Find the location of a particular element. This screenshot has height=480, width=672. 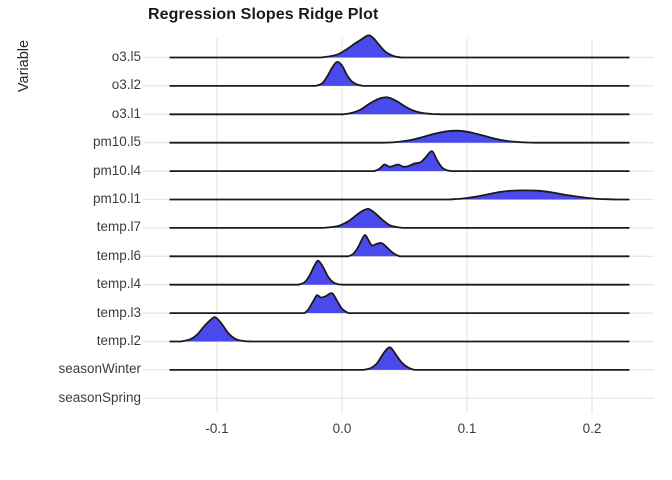

density-outline-o3.l5 is located at coordinates (399, 46).